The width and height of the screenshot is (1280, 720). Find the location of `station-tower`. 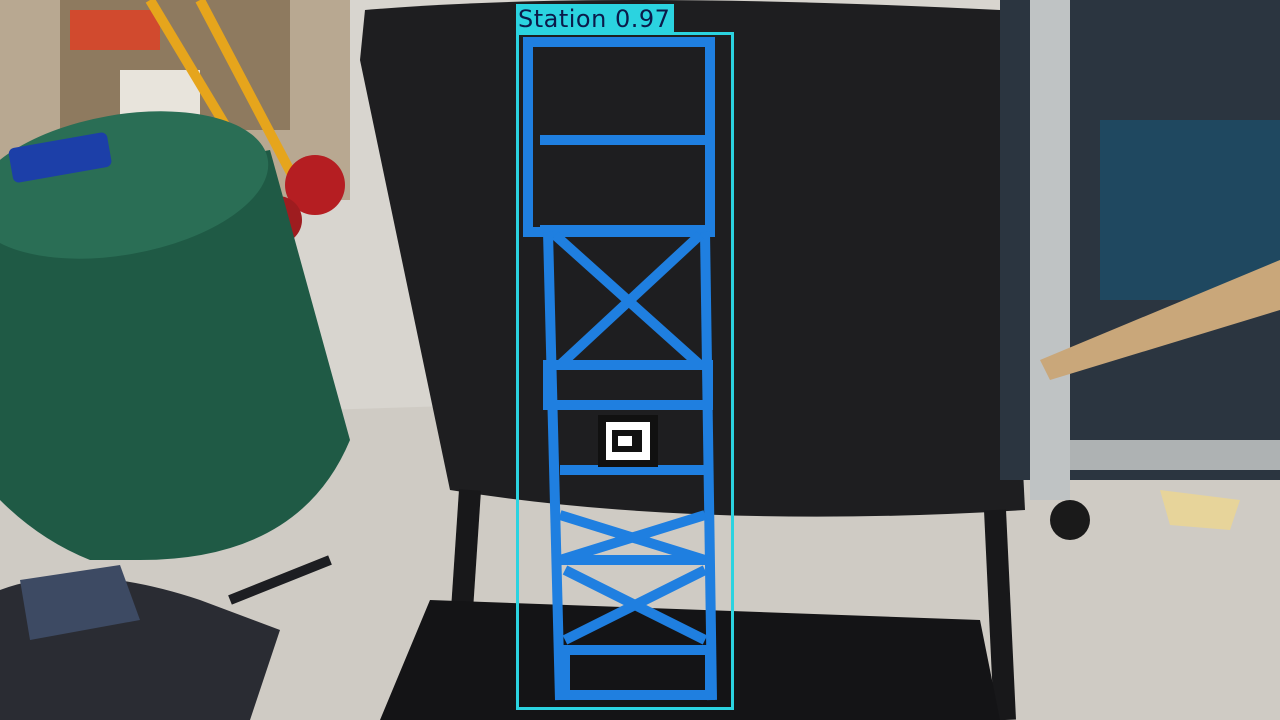

station-tower is located at coordinates (620, 369).